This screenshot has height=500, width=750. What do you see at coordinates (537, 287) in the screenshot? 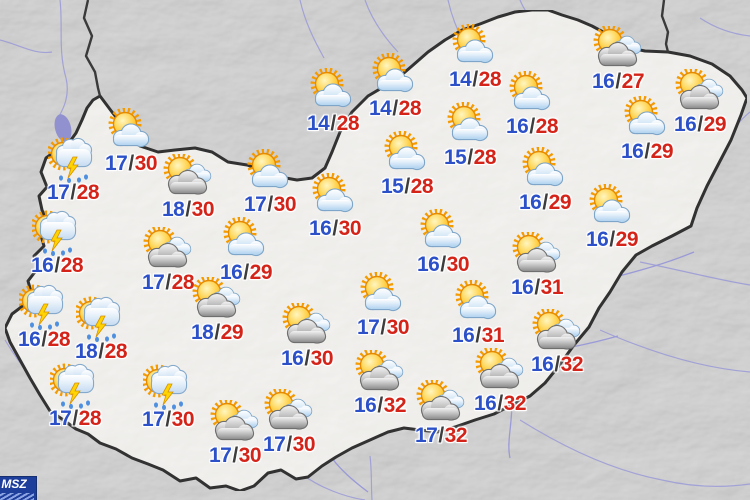
I see `temperature-label: 16/31` at bounding box center [537, 287].